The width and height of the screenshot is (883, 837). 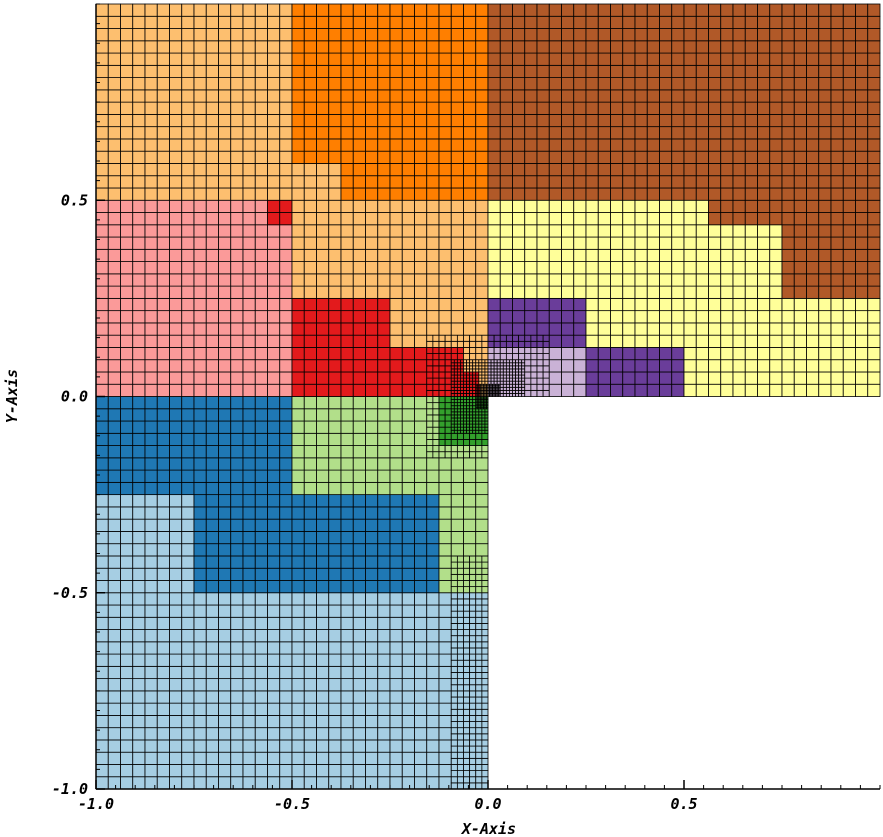 What do you see at coordinates (70, 789) in the screenshot?
I see `y-tick-label: -1.0` at bounding box center [70, 789].